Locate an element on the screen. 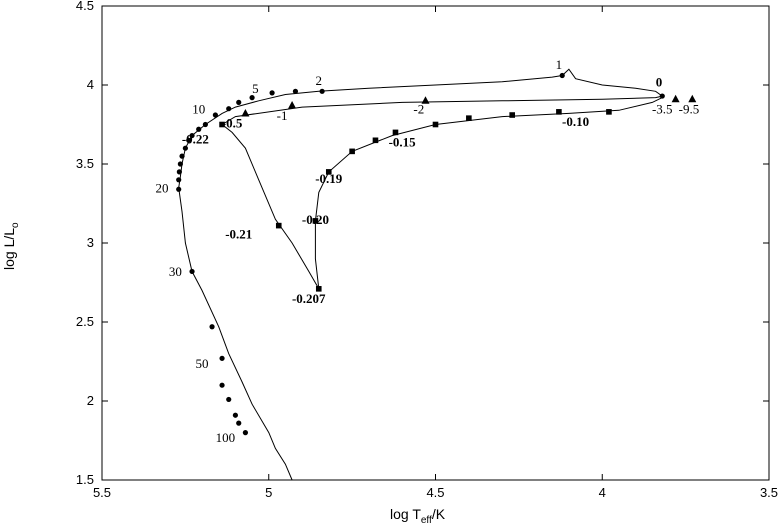 The width and height of the screenshot is (779, 526). annotation-14: -0.22 is located at coordinates (195, 138).